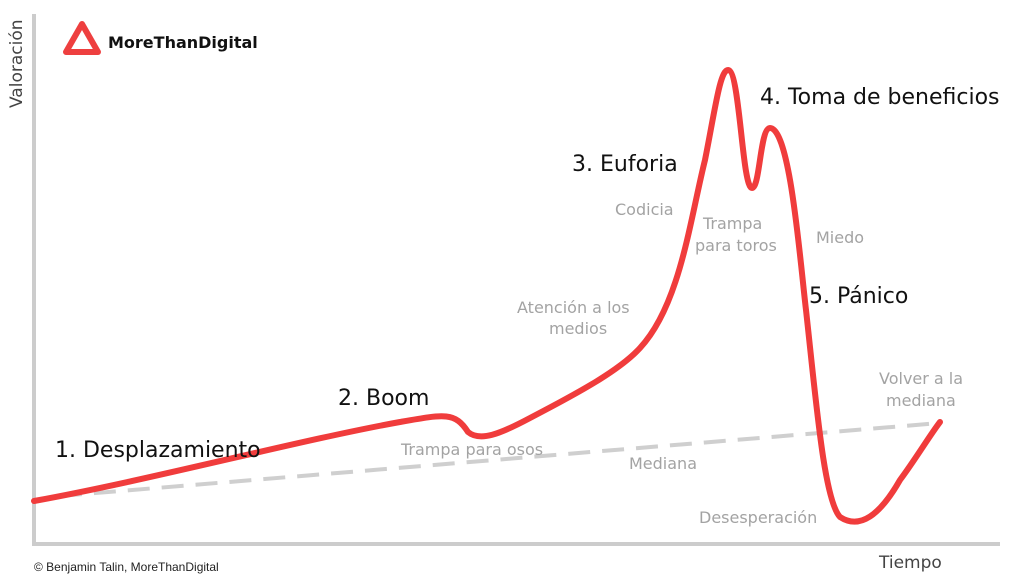 The image size is (1024, 583). I want to click on y-axis-label: Valoración, so click(17, 63).